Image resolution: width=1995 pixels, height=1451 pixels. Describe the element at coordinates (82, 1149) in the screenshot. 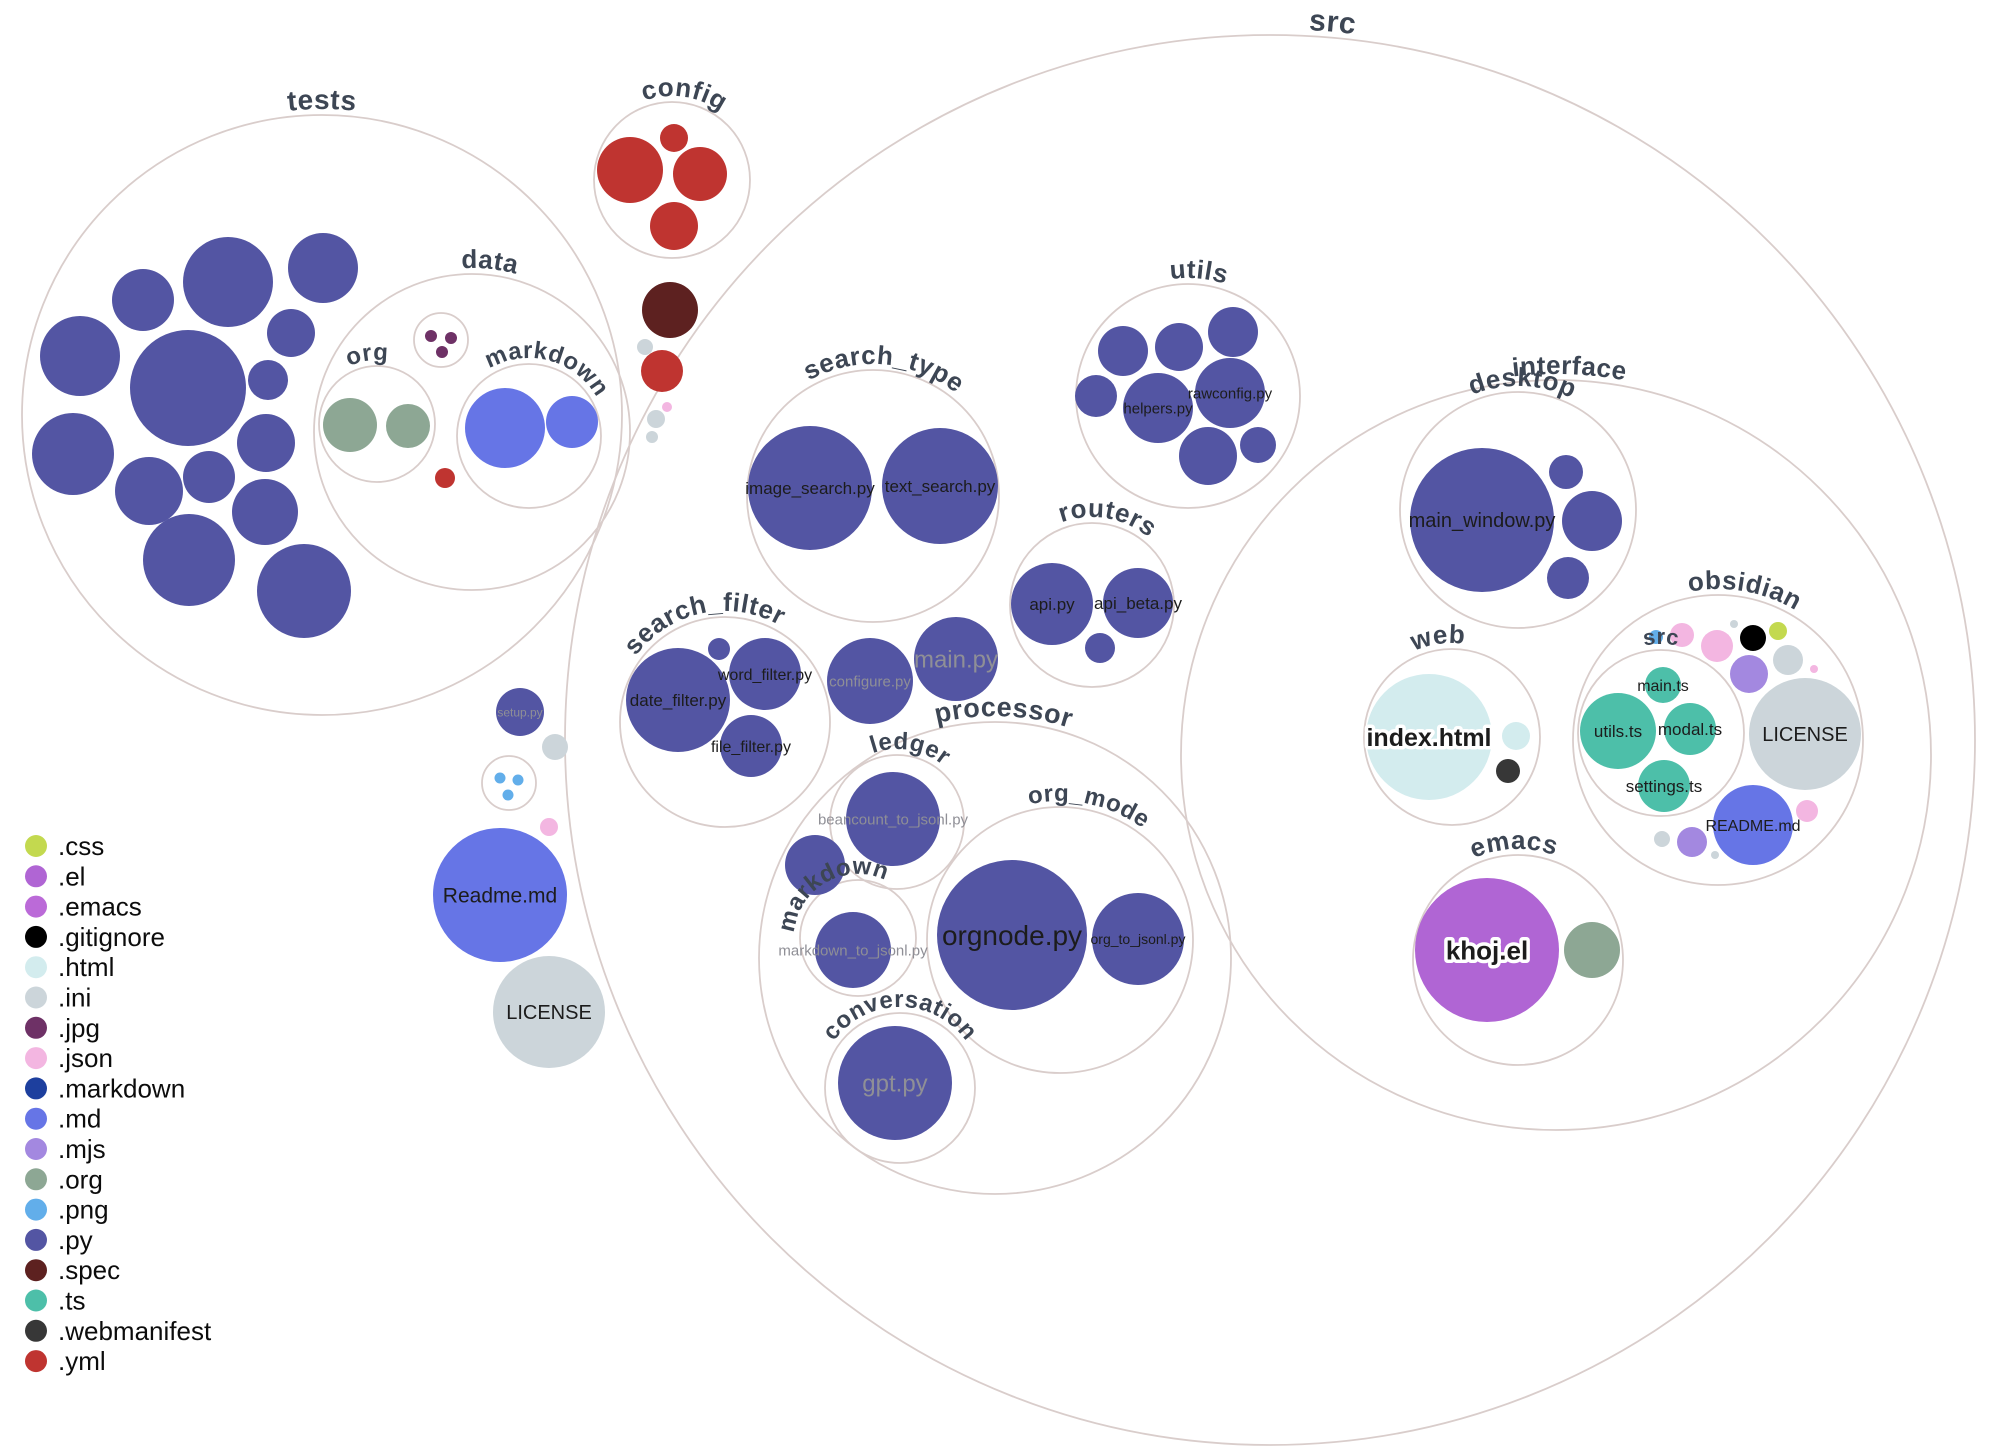

I see `legend-label: .mjs` at that location.